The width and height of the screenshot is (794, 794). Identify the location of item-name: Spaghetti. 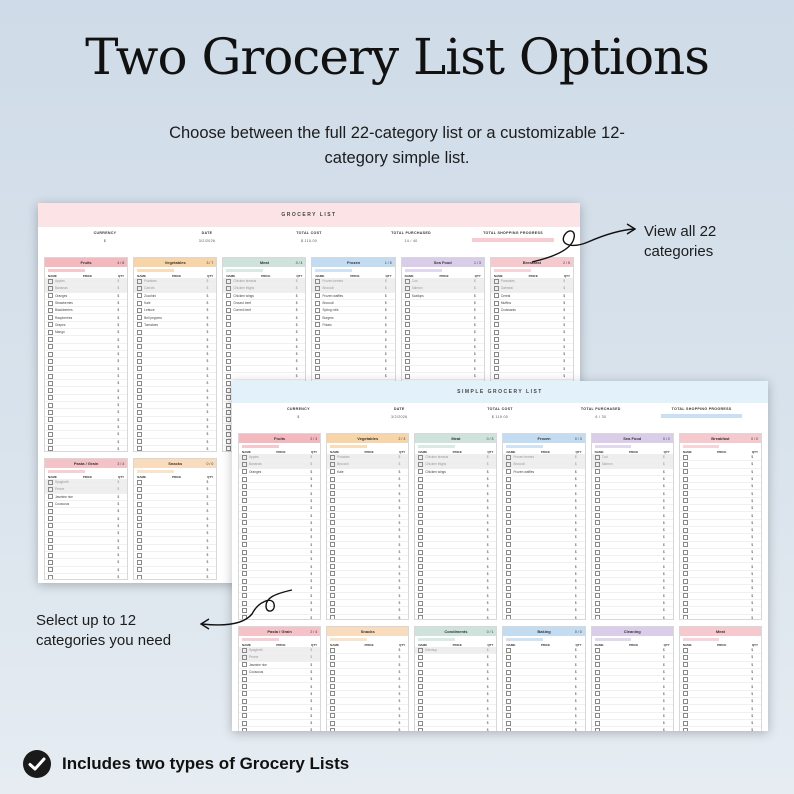
(256, 650).